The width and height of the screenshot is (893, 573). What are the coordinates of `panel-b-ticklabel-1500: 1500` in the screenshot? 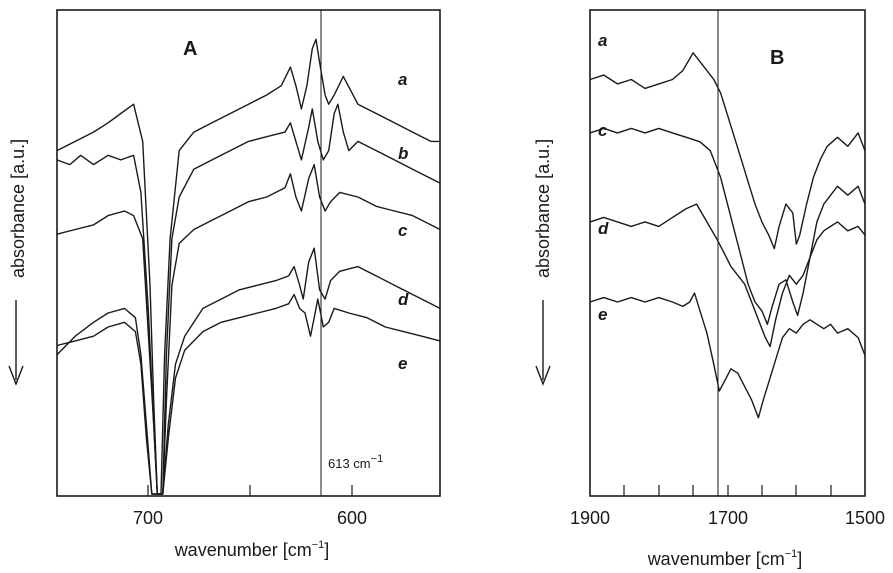 It's located at (865, 518).